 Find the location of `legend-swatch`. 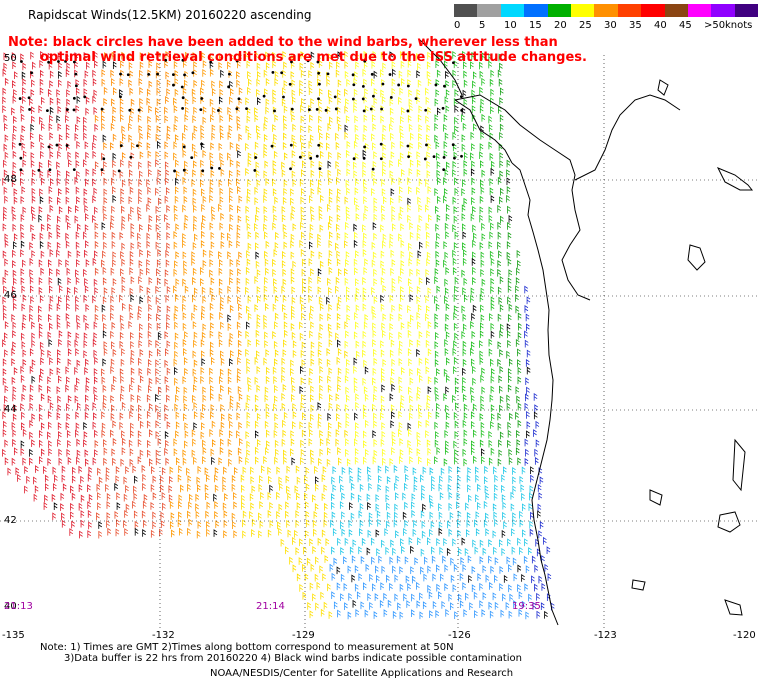

legend-swatch is located at coordinates (466, 10).